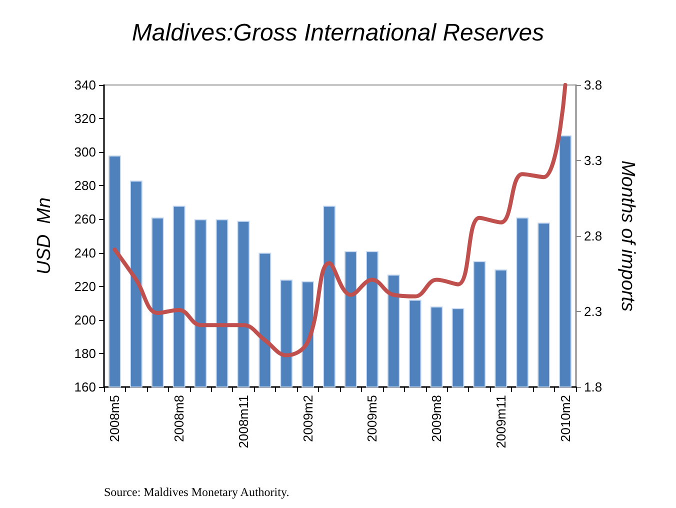  I want to click on x-tick-label: 2009m5, so click(372, 418).